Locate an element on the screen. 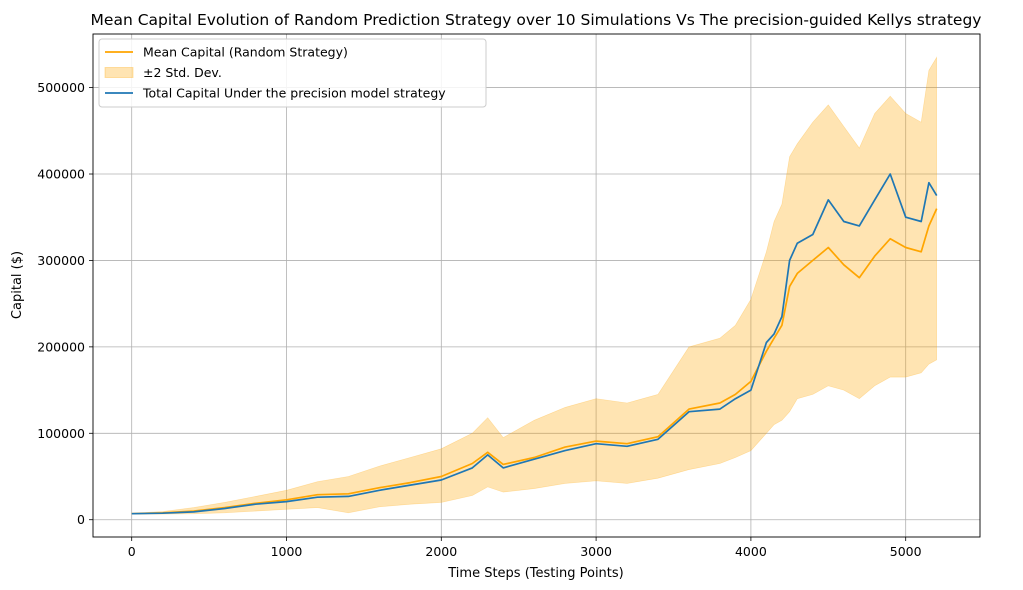 Image resolution: width=1023 pixels, height=590 pixels. y-tick-label: 0 is located at coordinates (81, 519).